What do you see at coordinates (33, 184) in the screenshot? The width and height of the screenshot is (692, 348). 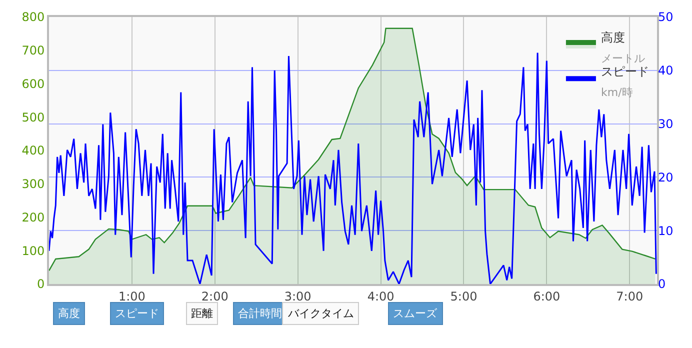 I see `y-tick-label: 300` at bounding box center [33, 184].